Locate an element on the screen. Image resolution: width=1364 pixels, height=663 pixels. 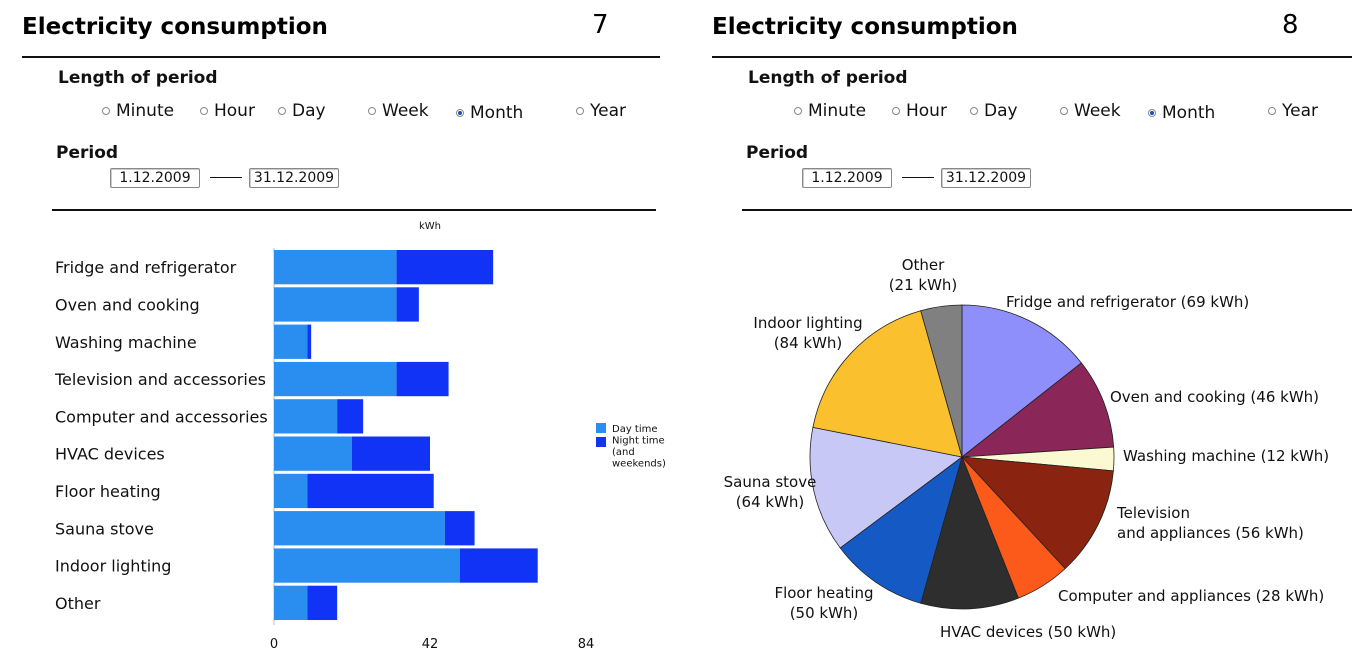
pie-slice-floor-heating is located at coordinates (901, 529).